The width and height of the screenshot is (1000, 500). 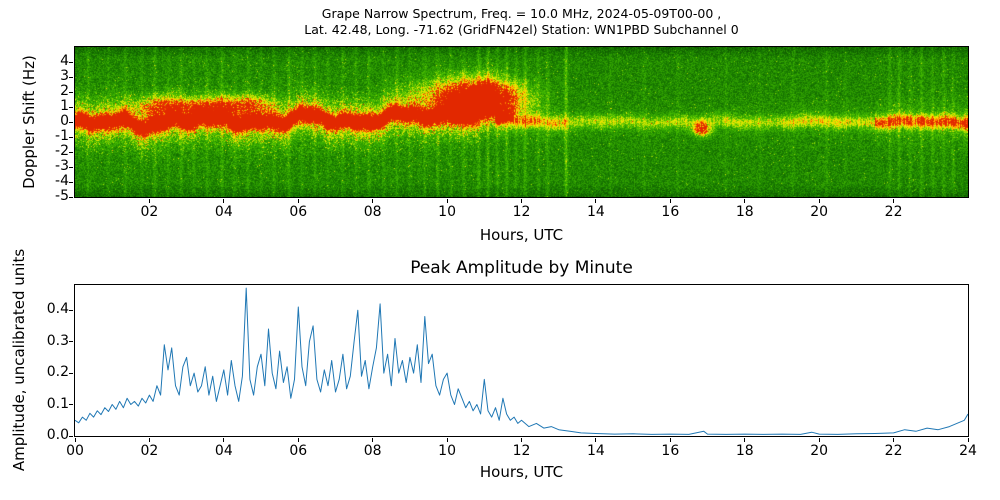 I want to click on y-tick-label: 2, so click(x=64, y=91).